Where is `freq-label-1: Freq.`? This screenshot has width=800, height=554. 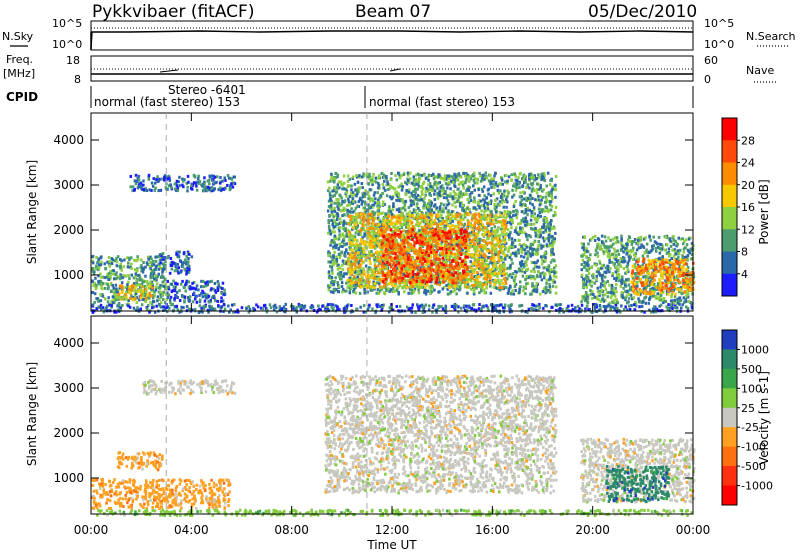
freq-label-1: Freq. is located at coordinates (19, 59).